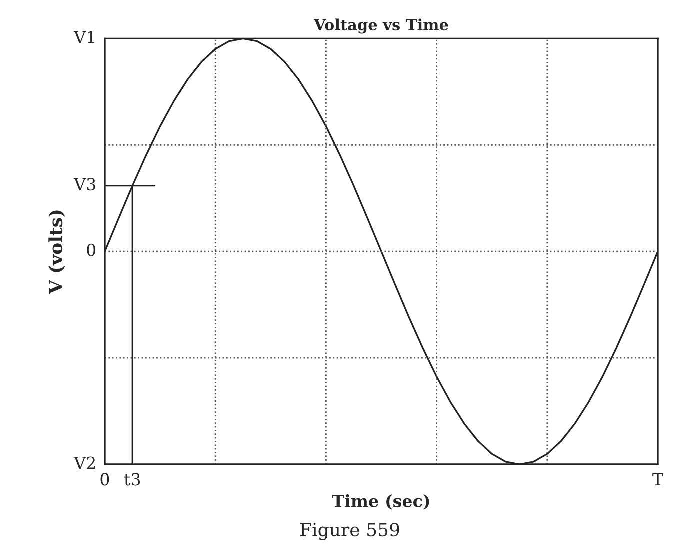 The width and height of the screenshot is (700, 553). Describe the element at coordinates (381, 502) in the screenshot. I see `x-axis-title: Time (sec)` at that location.